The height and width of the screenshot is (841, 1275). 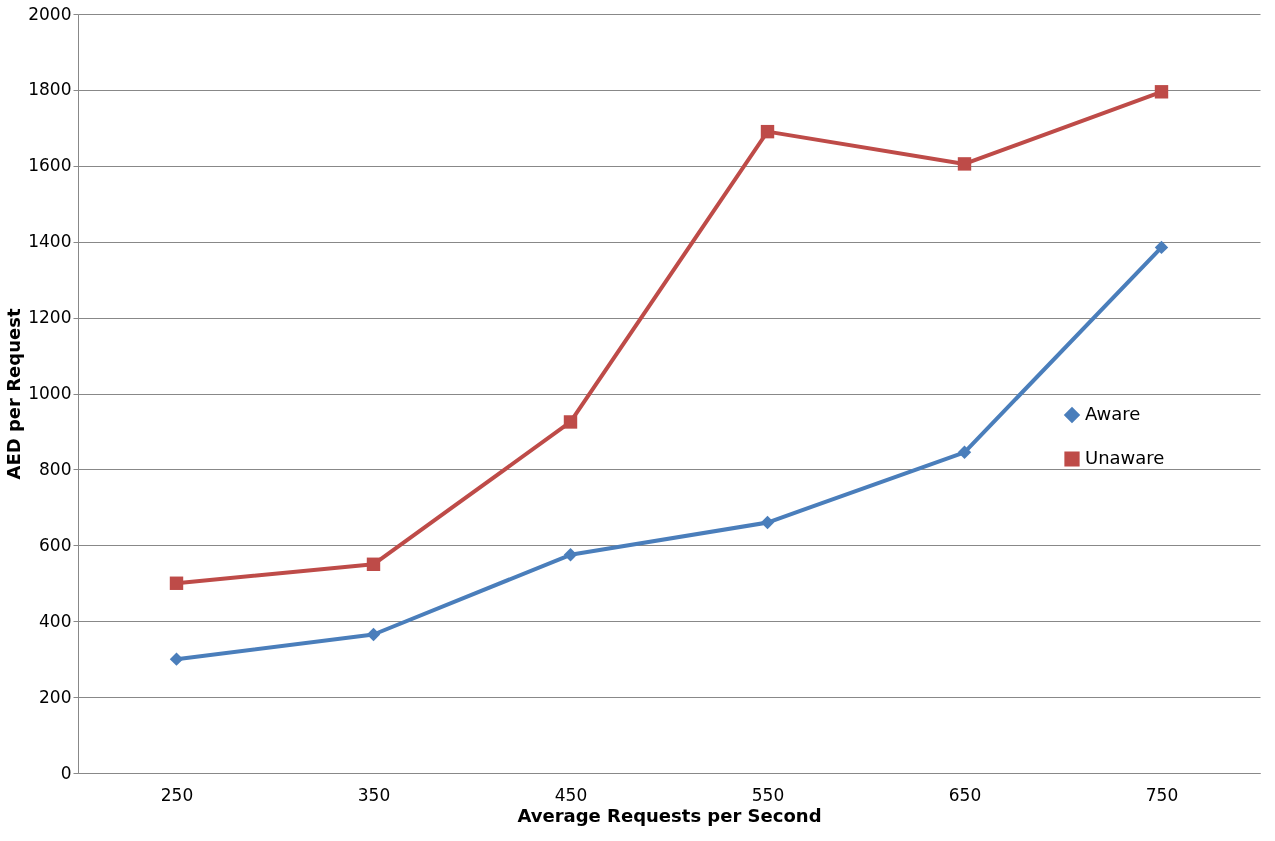 What do you see at coordinates (1125, 457) in the screenshot?
I see `legend-label: Unaware` at bounding box center [1125, 457].